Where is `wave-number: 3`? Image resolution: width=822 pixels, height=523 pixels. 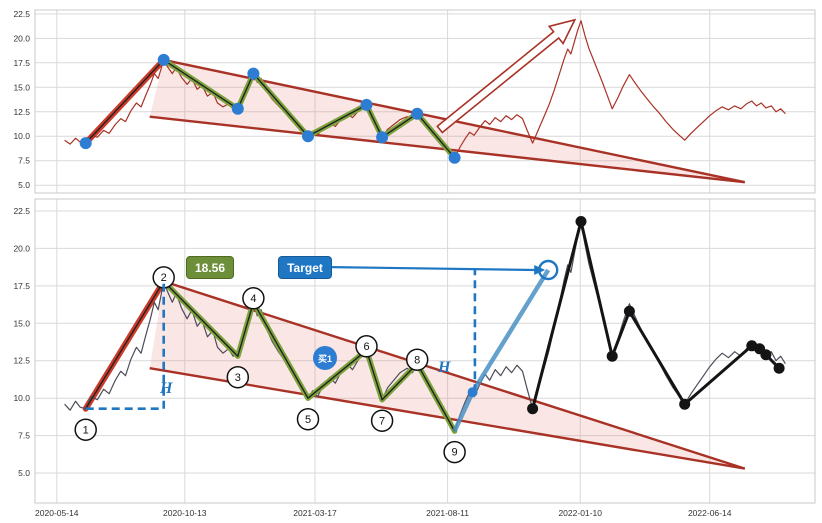 wave-number: 3 is located at coordinates (238, 378).